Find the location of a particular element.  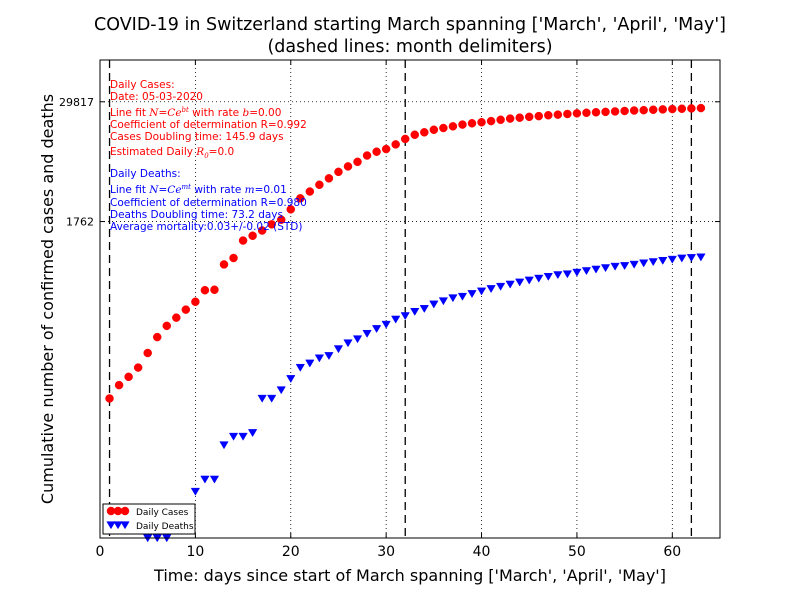

legend-cases-label: Daily Cases is located at coordinates (162, 513).